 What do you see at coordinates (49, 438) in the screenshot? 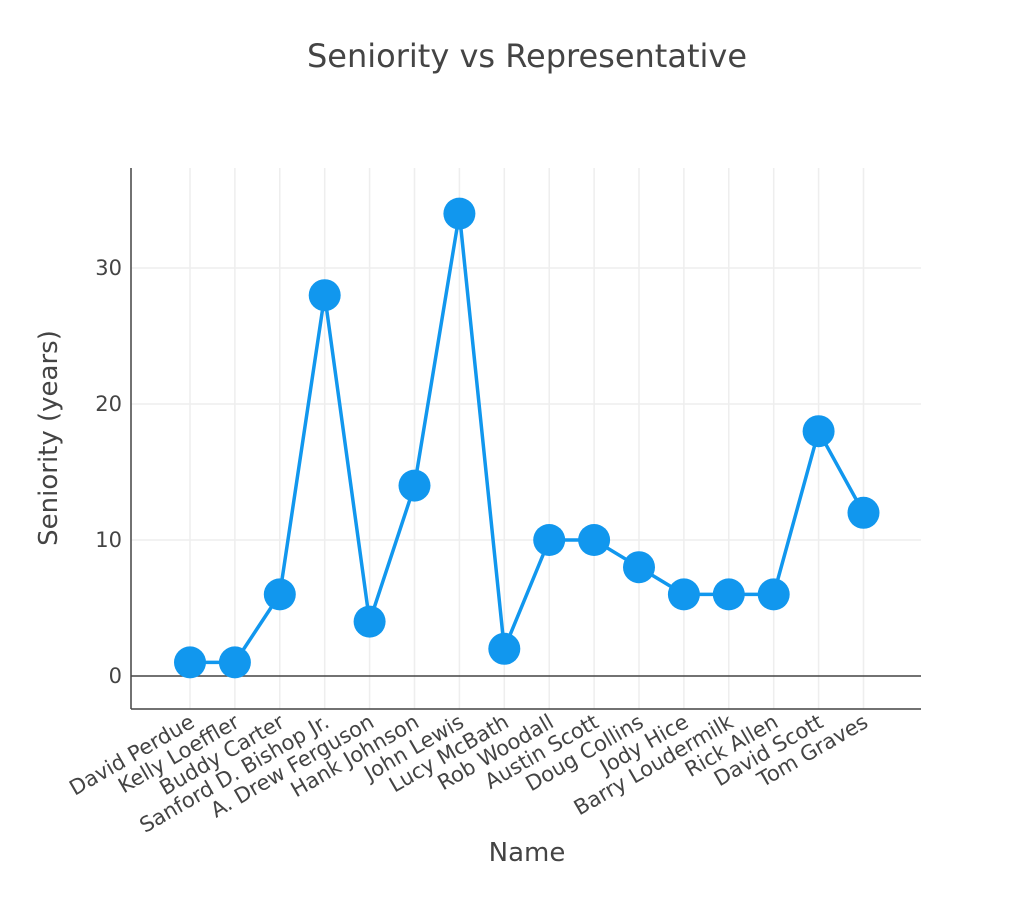
I see `y-axis-label: Seniority (years)` at bounding box center [49, 438].